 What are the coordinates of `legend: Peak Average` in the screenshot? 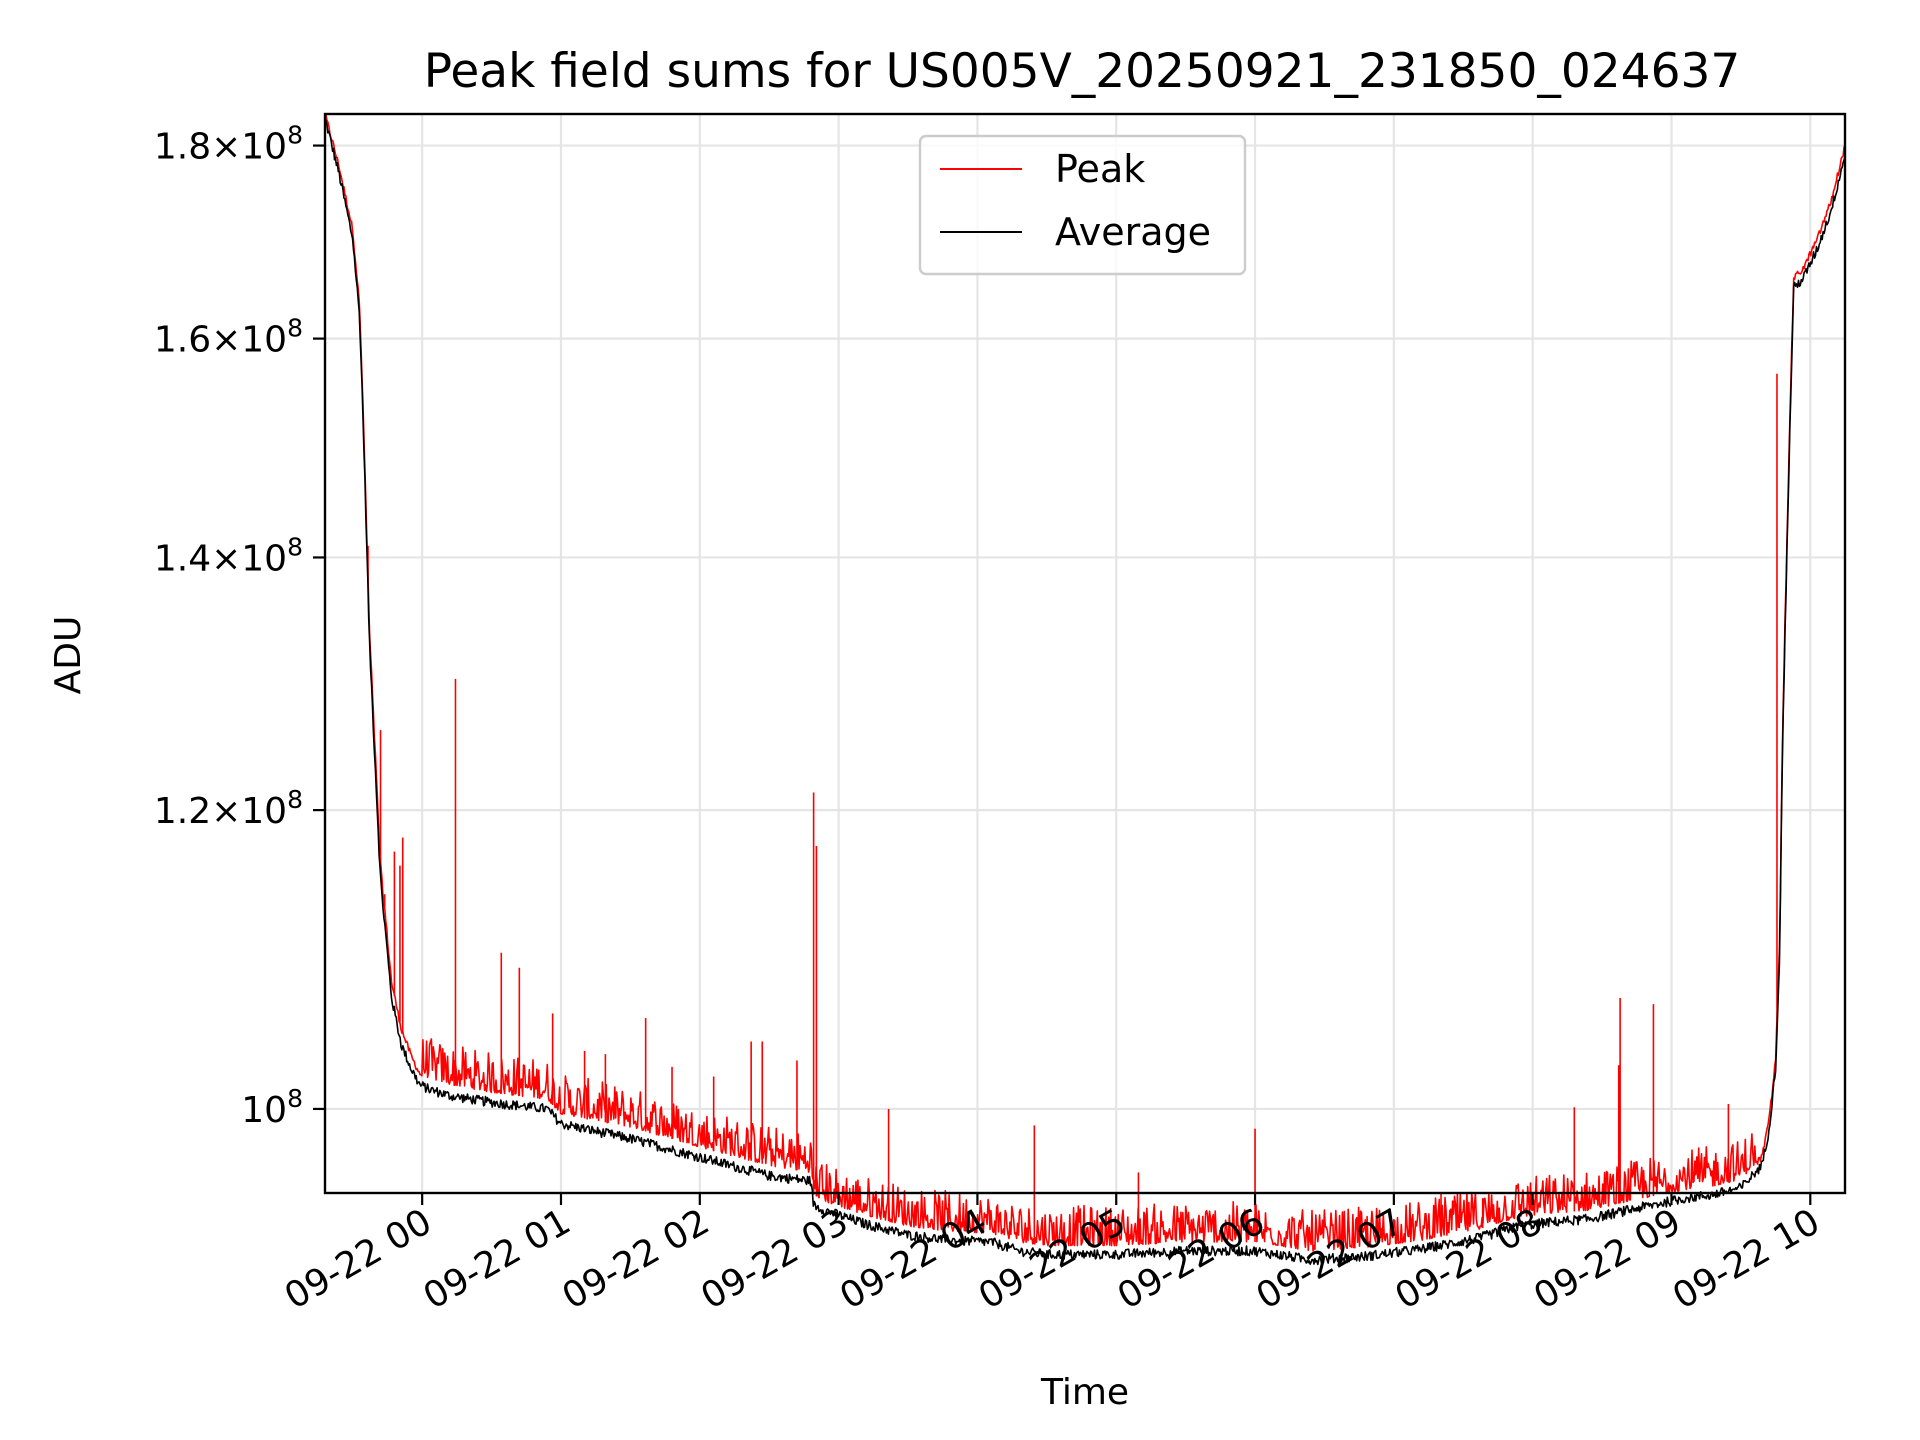 It's located at (1082, 205).